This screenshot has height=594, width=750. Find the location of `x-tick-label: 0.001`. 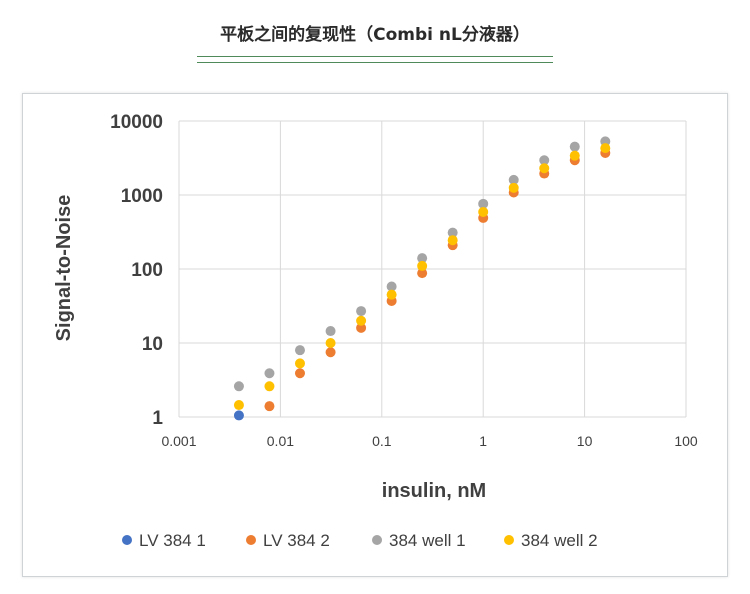

x-tick-label: 0.001 is located at coordinates (178, 441).